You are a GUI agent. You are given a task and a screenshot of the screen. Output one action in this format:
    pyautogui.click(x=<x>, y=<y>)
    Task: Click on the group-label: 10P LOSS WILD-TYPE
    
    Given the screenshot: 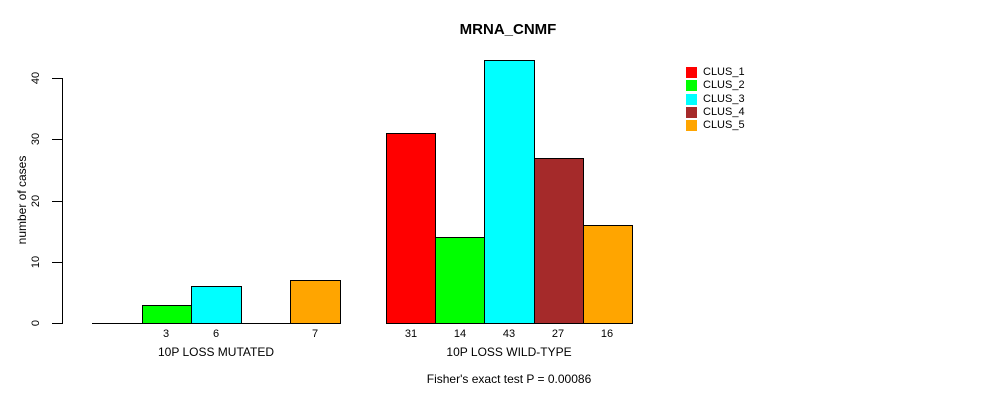 What is the action you would take?
    pyautogui.click(x=509, y=352)
    